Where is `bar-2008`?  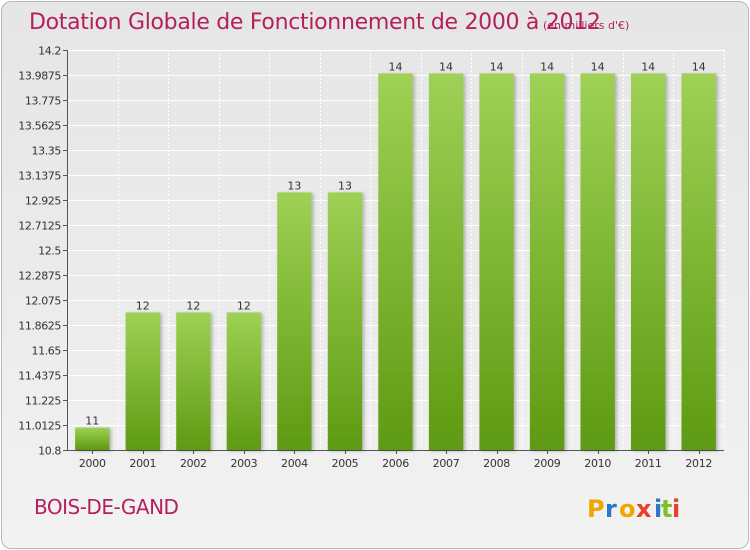
bar-2008 is located at coordinates (496, 261).